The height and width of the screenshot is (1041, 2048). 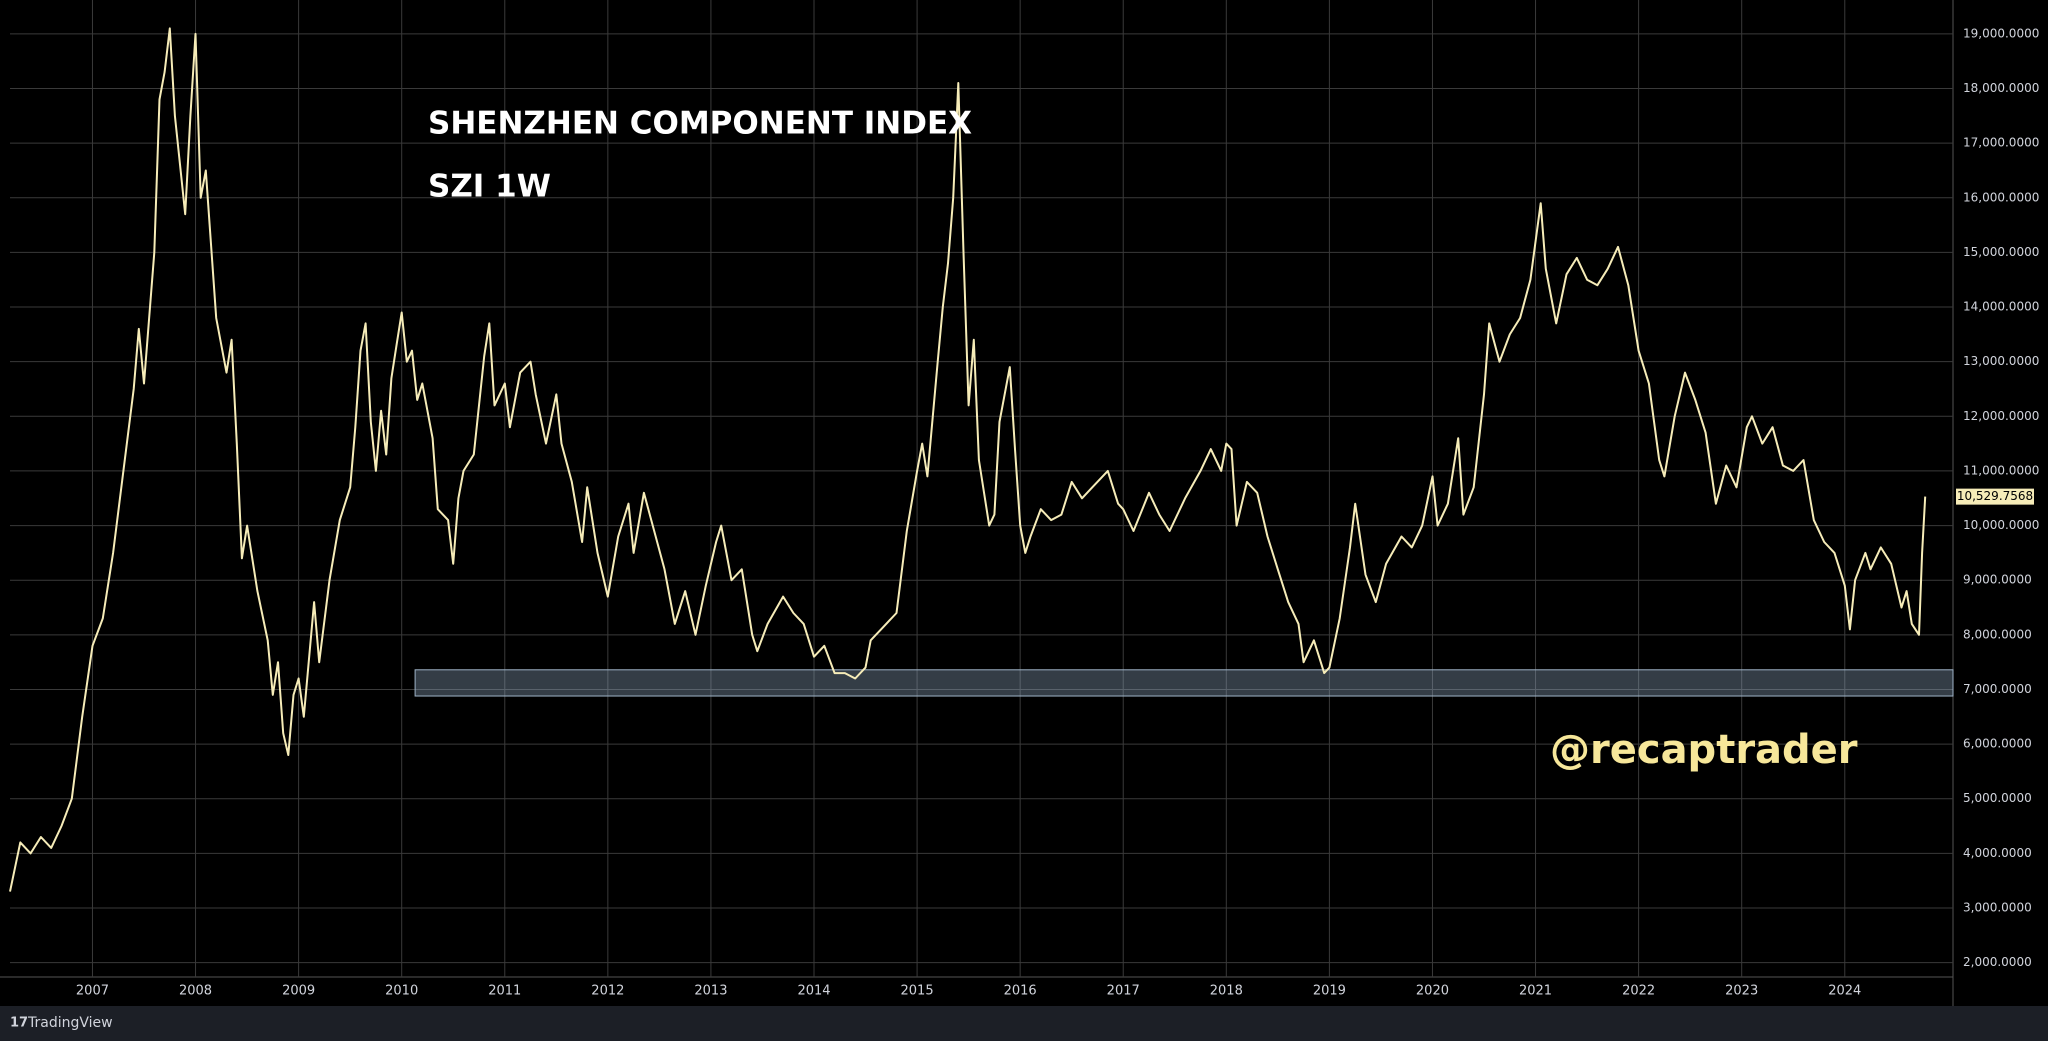 I want to click on support-zone, so click(x=1184, y=683).